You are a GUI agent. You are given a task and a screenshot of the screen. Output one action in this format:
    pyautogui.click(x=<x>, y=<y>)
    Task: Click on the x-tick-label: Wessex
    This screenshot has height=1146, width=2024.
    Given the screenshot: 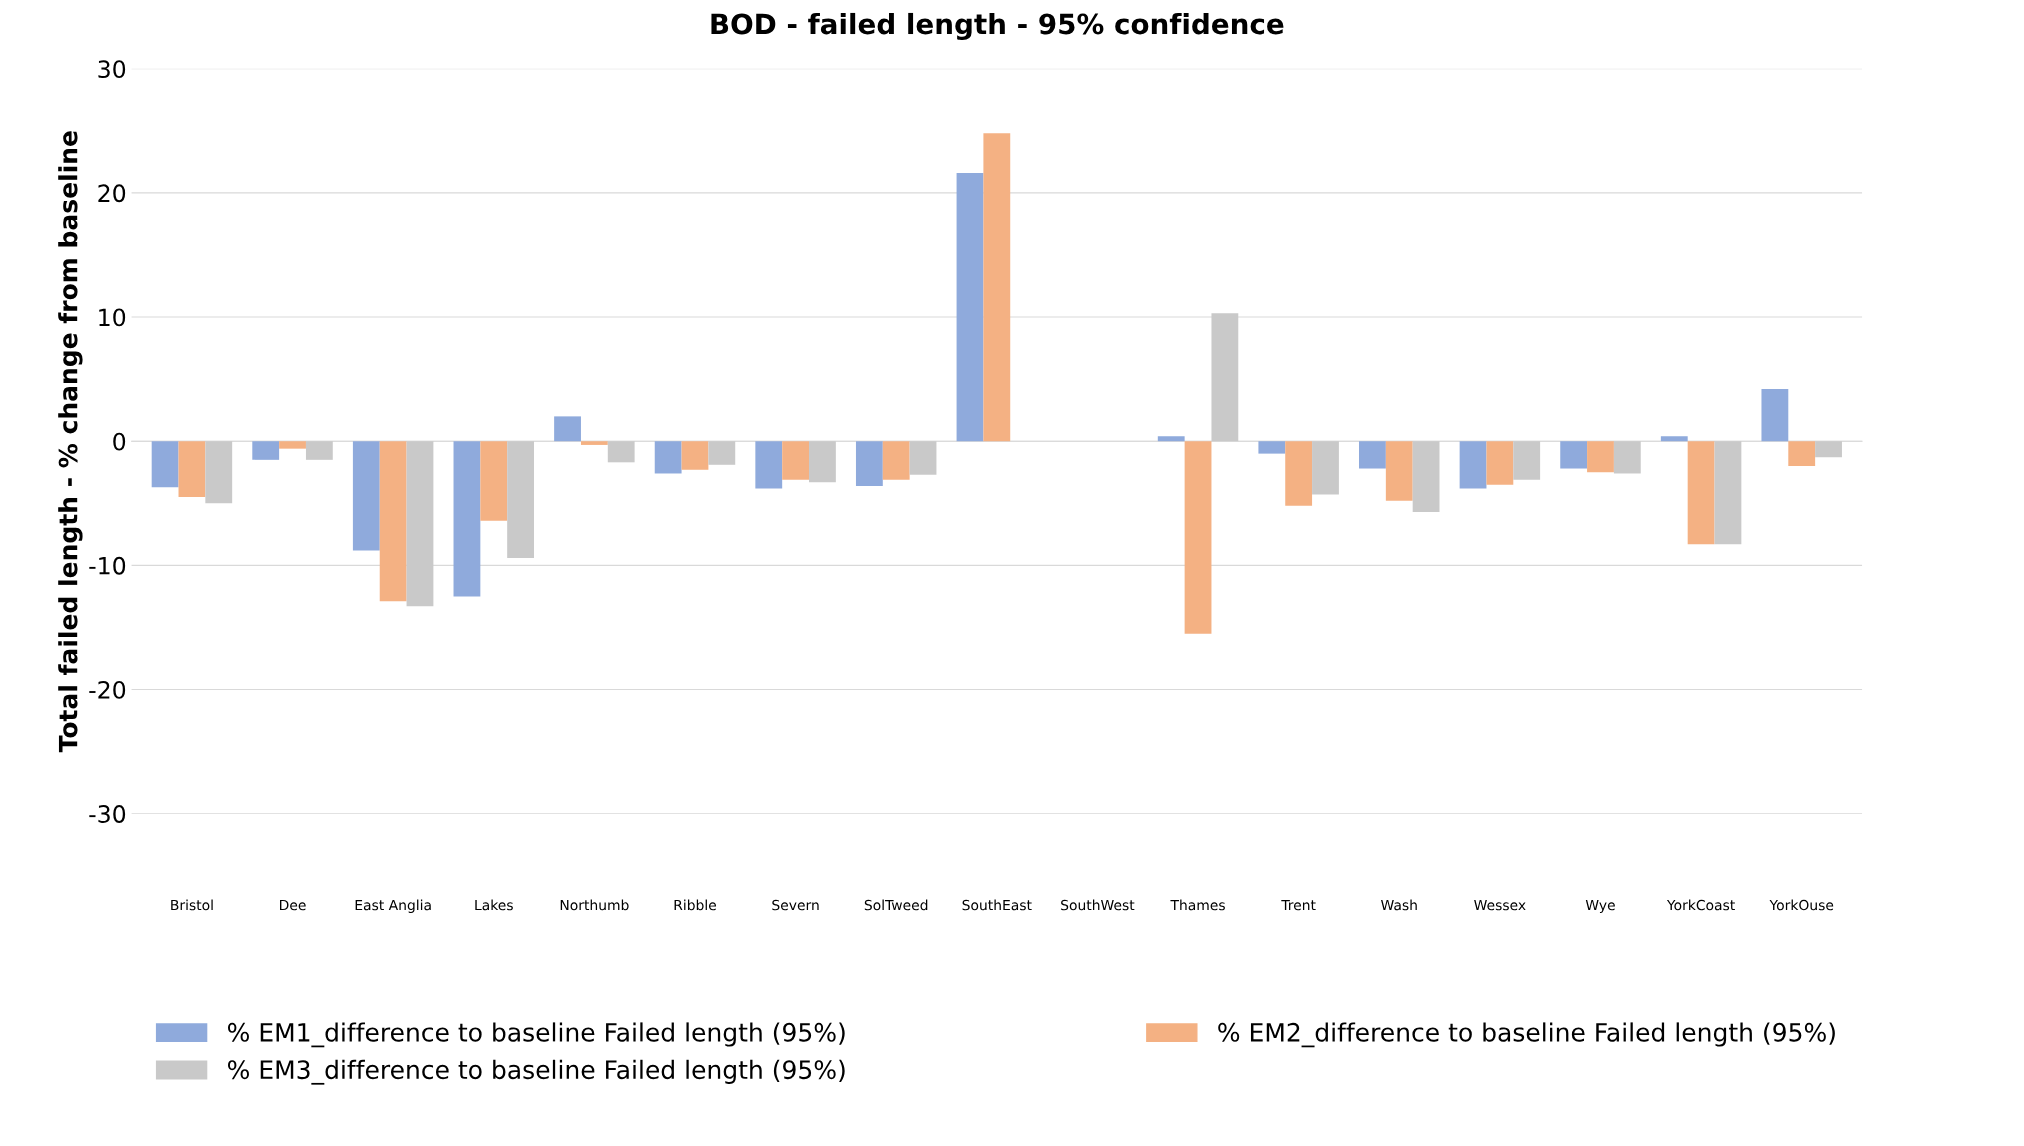 What is the action you would take?
    pyautogui.click(x=1500, y=905)
    